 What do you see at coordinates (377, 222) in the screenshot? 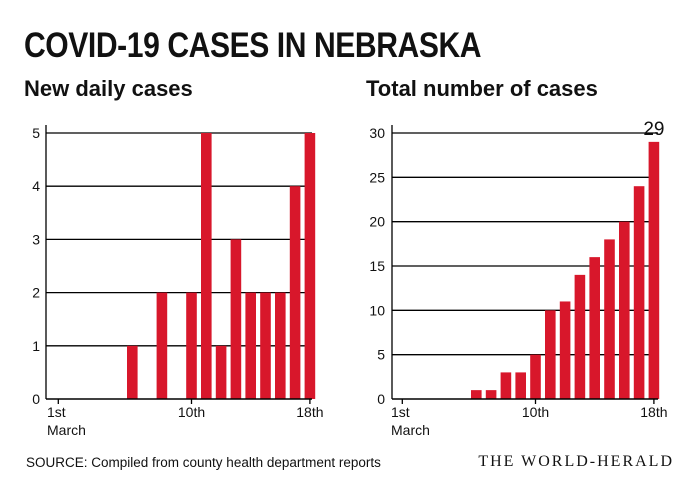
I see `y-tick-label: 20` at bounding box center [377, 222].